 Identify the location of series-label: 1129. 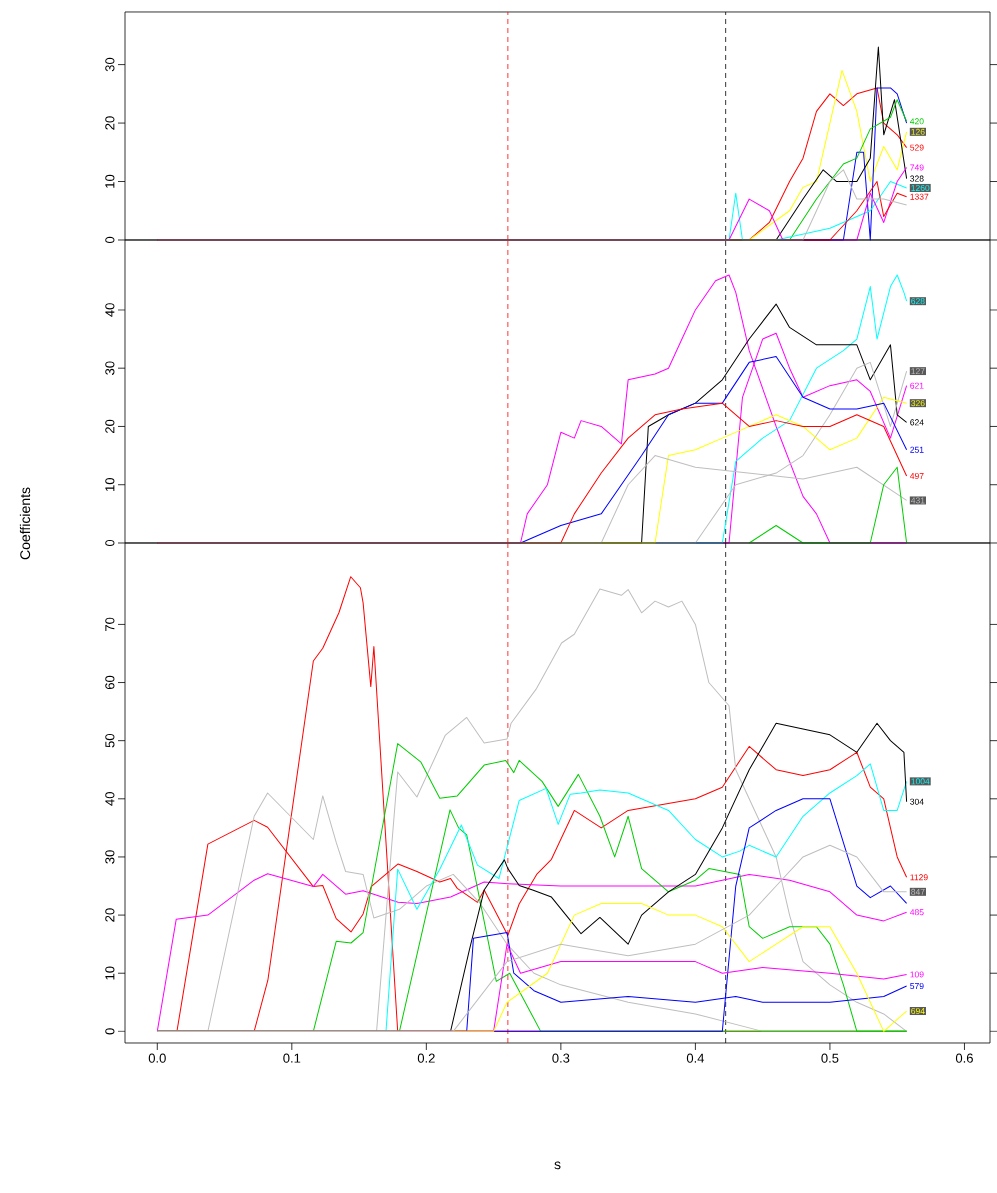
(919, 877).